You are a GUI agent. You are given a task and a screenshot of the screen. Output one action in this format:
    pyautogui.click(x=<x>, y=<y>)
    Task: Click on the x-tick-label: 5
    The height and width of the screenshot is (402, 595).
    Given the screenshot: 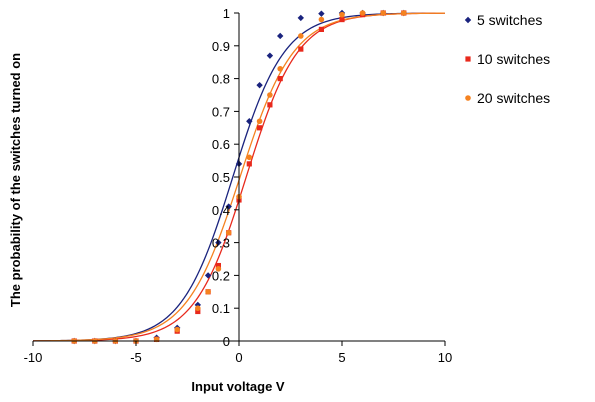 What is the action you would take?
    pyautogui.click(x=341, y=357)
    